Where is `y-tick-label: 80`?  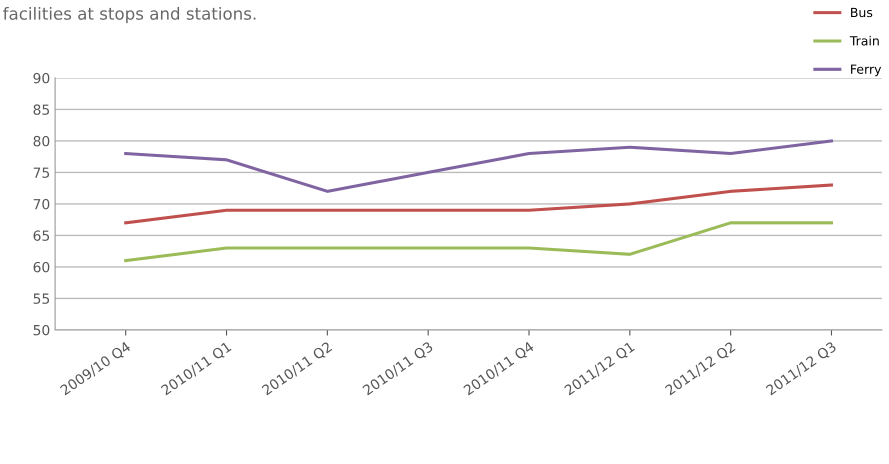
y-tick-label: 80 is located at coordinates (42, 141).